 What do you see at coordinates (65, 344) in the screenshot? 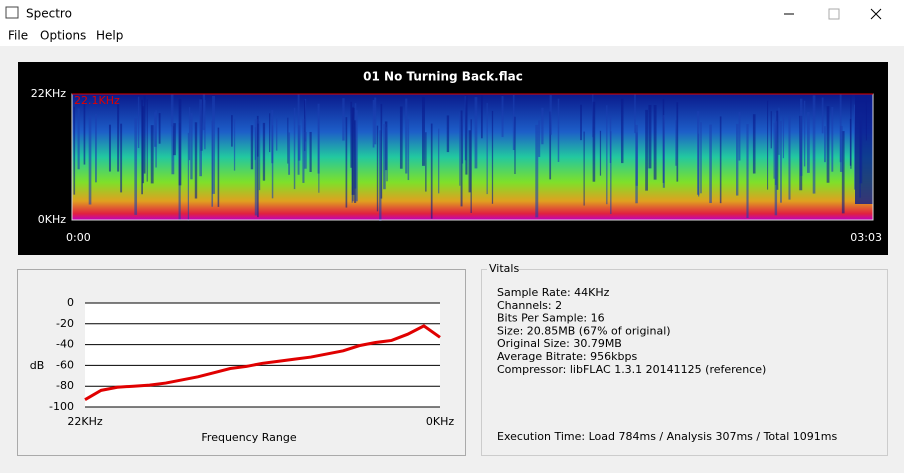
I see `y-tick-label: -40` at bounding box center [65, 344].